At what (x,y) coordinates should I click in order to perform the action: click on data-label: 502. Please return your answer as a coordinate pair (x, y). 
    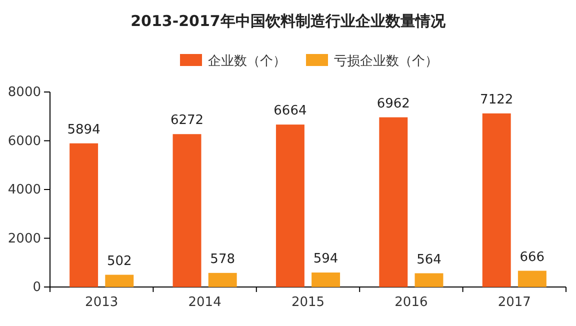
    Looking at the image, I should click on (119, 261).